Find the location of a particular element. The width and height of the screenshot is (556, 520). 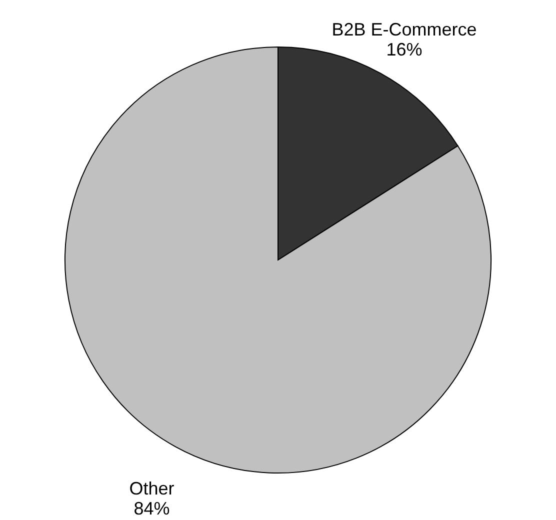

data-label: 16% is located at coordinates (404, 49).